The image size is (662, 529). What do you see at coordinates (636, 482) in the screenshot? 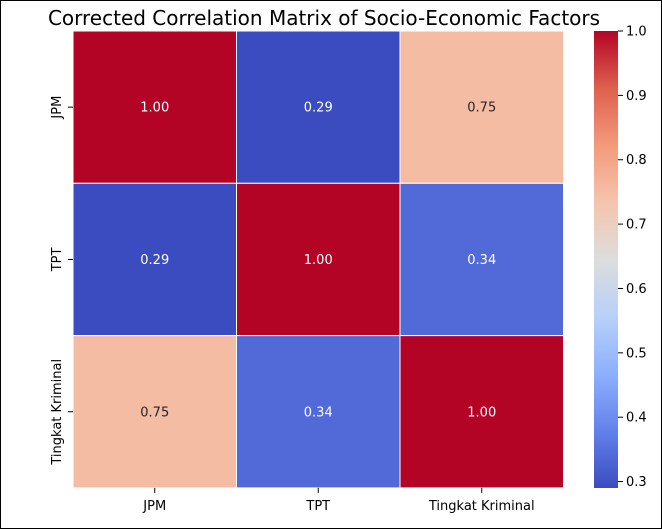
I see `colorbar-tick-label: 0.3` at bounding box center [636, 482].